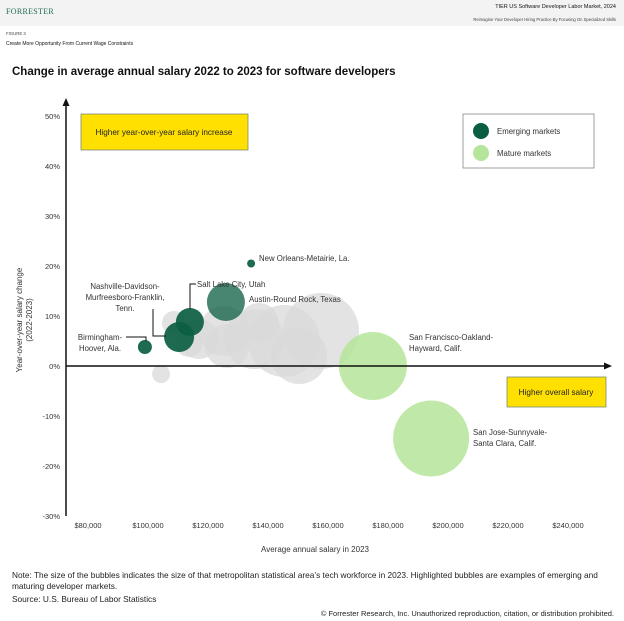 This screenshot has height=621, width=624. I want to click on x-tick-label: $240,000, so click(567, 525).